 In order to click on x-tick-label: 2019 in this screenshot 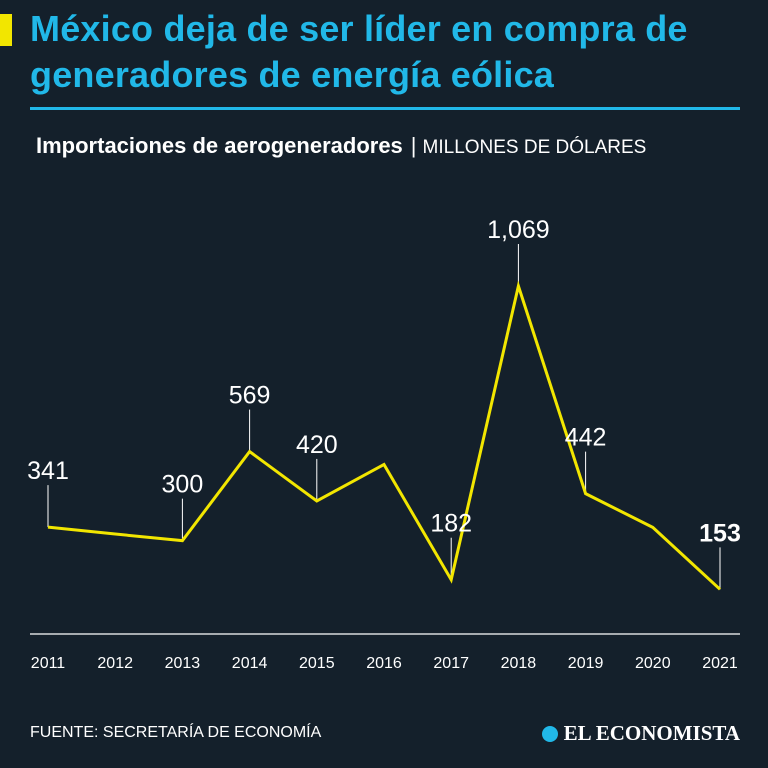, I will do `click(586, 663)`.